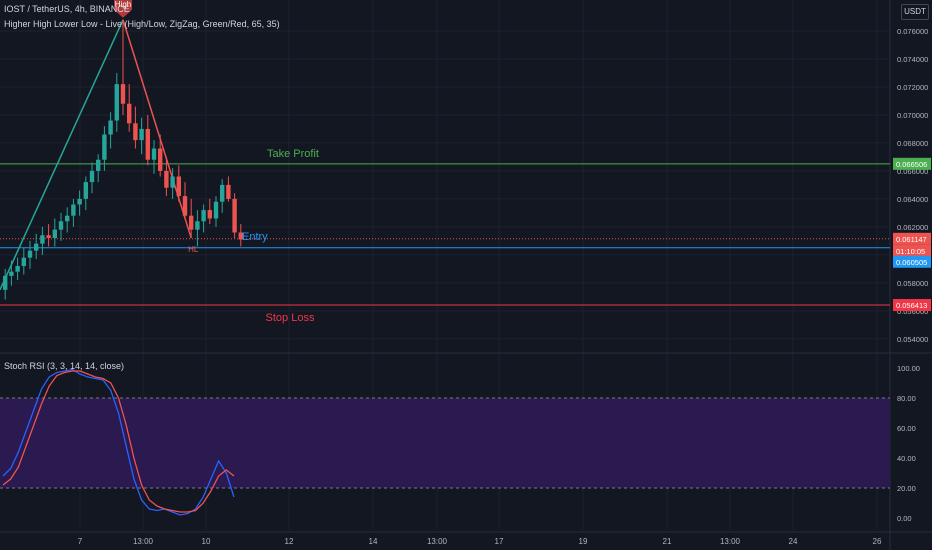  What do you see at coordinates (906, 488) in the screenshot?
I see `rsi-tick-label: 20.00` at bounding box center [906, 488].